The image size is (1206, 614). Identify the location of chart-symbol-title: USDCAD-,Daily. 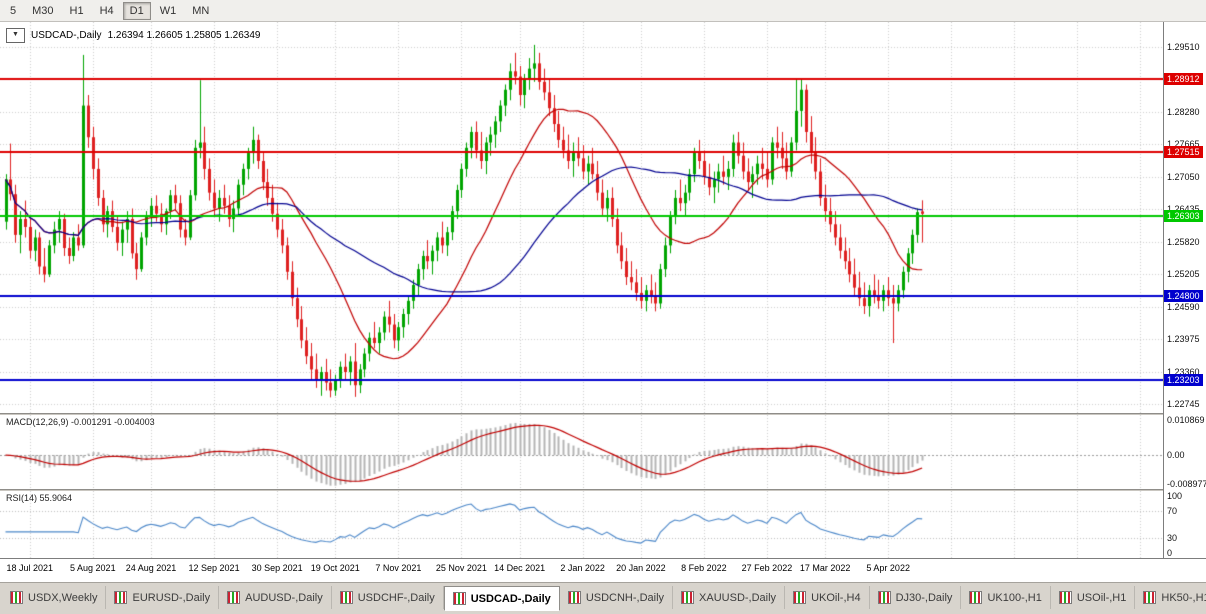
(66, 35).